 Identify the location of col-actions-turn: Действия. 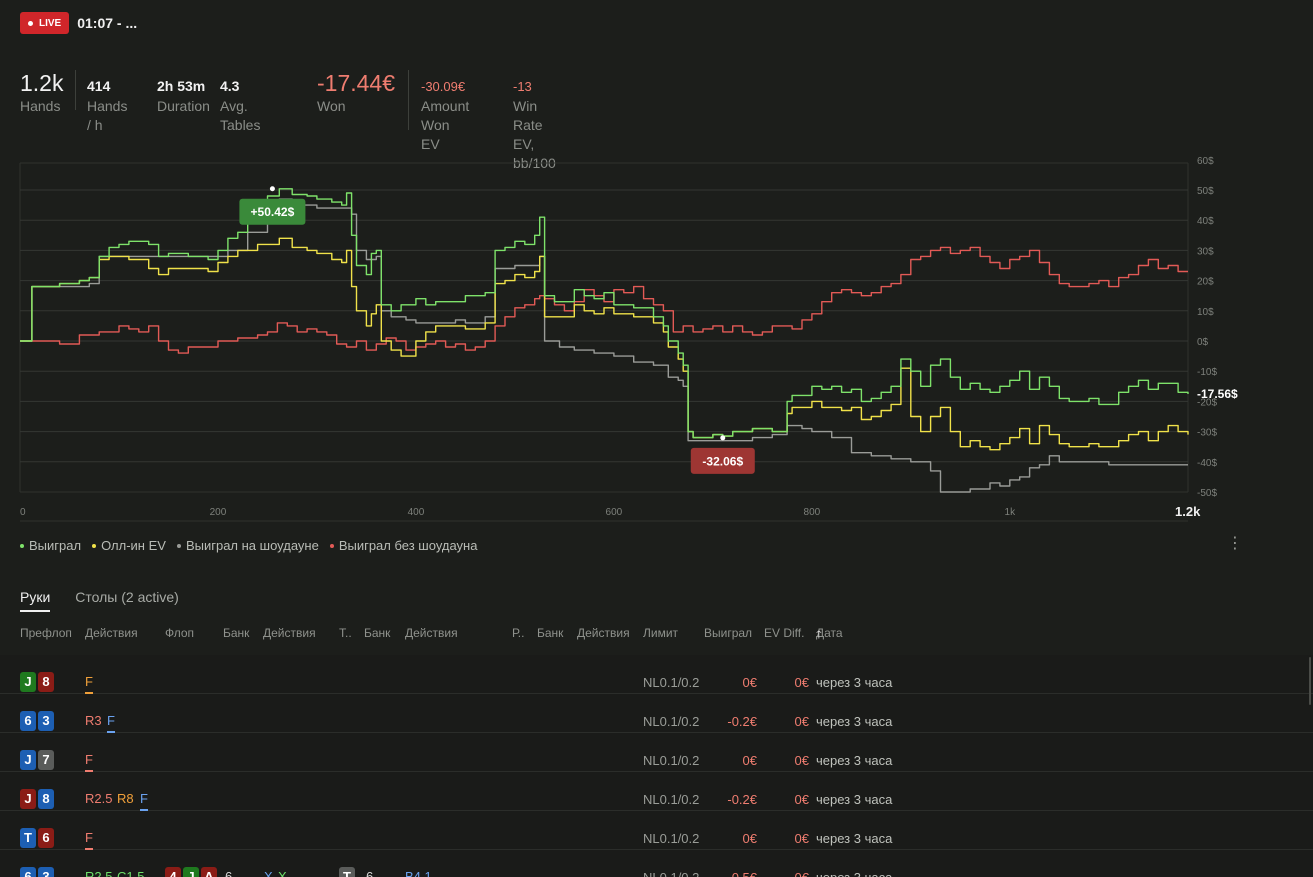
(431, 633).